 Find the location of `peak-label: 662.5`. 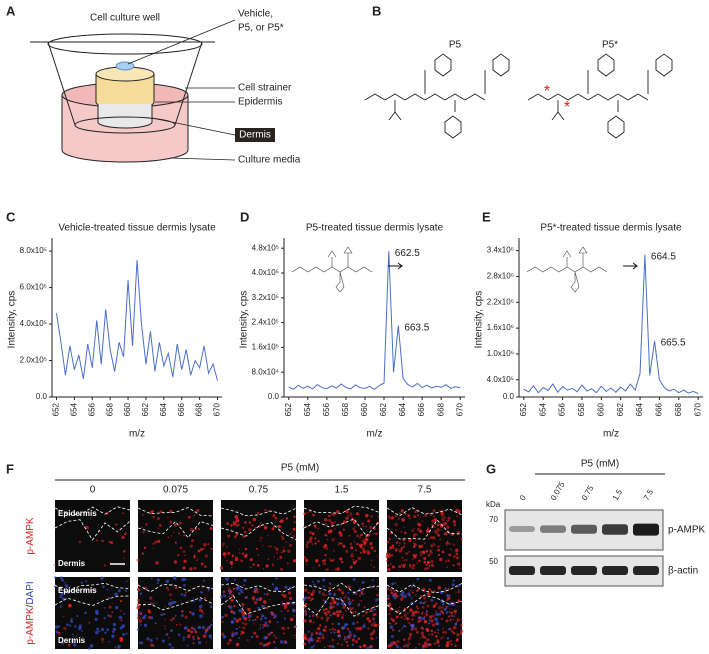

peak-label: 662.5 is located at coordinates (407, 253).